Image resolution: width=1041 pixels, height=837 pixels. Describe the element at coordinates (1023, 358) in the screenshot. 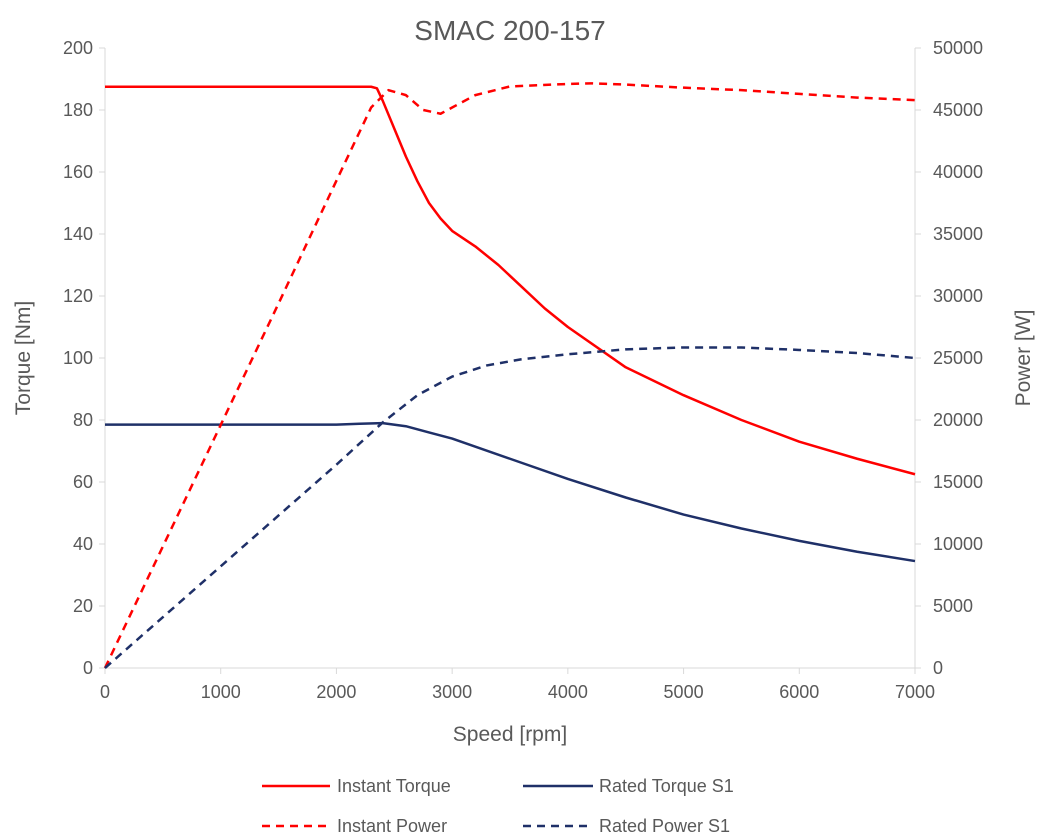

I see `y2-axis-title: Power [W]` at that location.